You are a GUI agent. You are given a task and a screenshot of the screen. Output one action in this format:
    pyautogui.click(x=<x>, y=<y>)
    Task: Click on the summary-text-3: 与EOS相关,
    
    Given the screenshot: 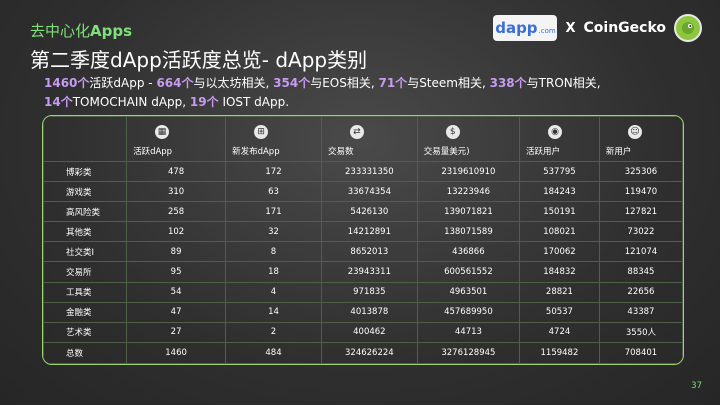 What is the action you would take?
    pyautogui.click(x=344, y=83)
    